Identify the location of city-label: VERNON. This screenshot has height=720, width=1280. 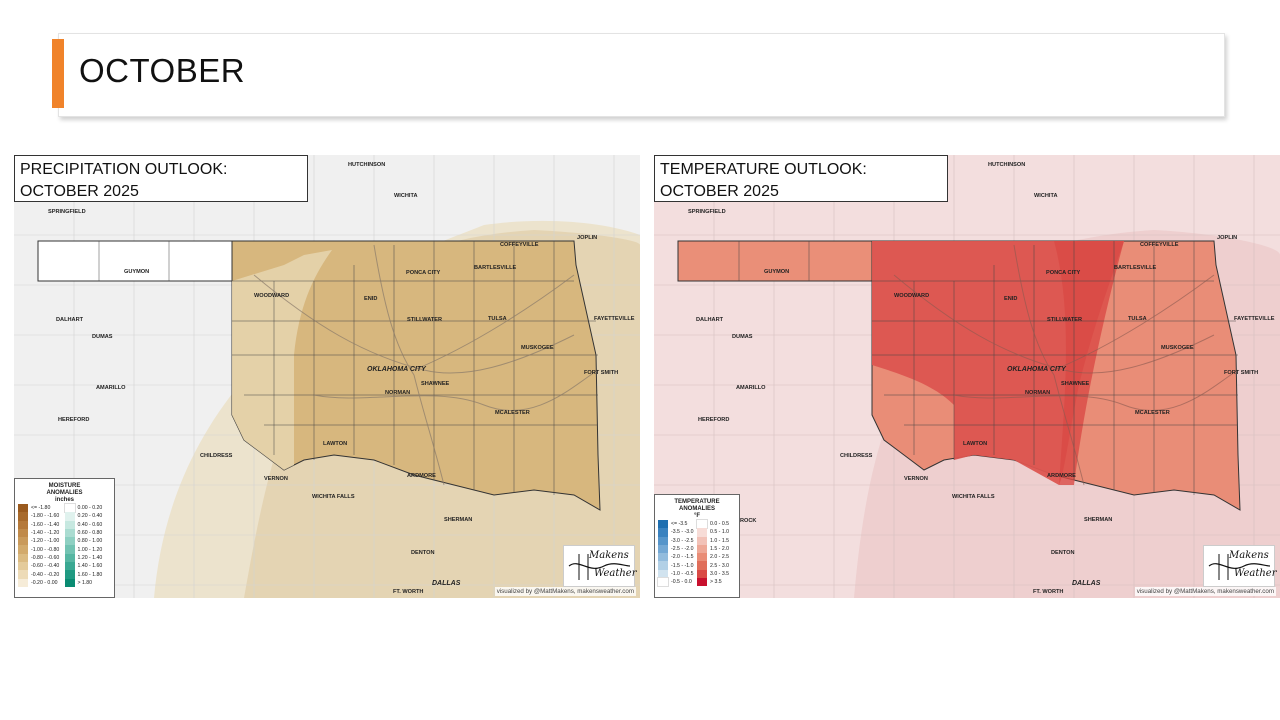
(916, 479).